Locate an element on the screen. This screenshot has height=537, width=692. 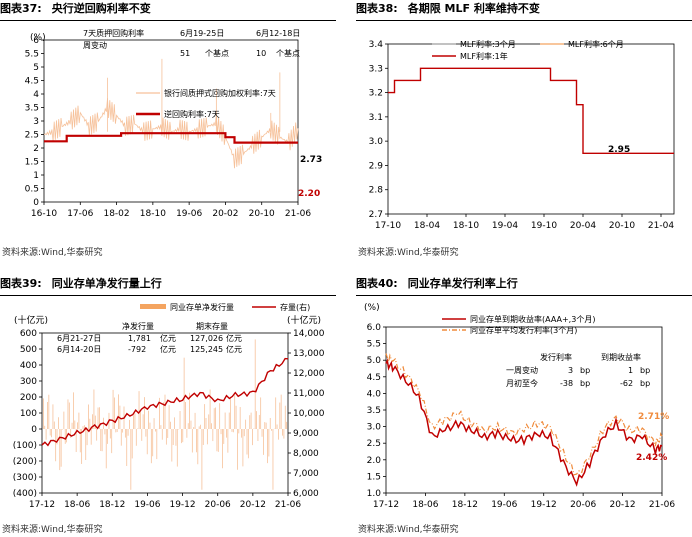
chart39-ytick-left-label: 200 is located at coordinates (28, 398).